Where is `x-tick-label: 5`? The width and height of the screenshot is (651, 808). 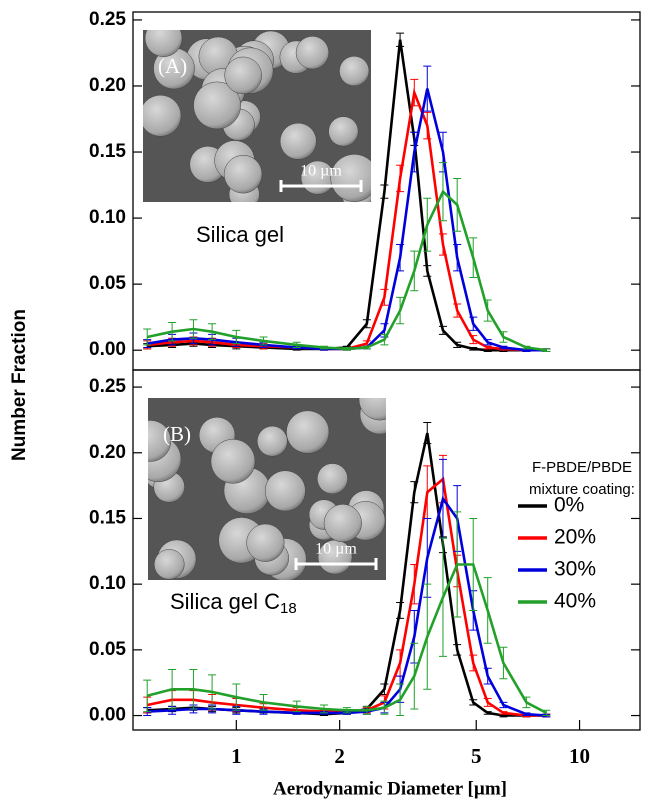 x-tick-label: 5 is located at coordinates (476, 756).